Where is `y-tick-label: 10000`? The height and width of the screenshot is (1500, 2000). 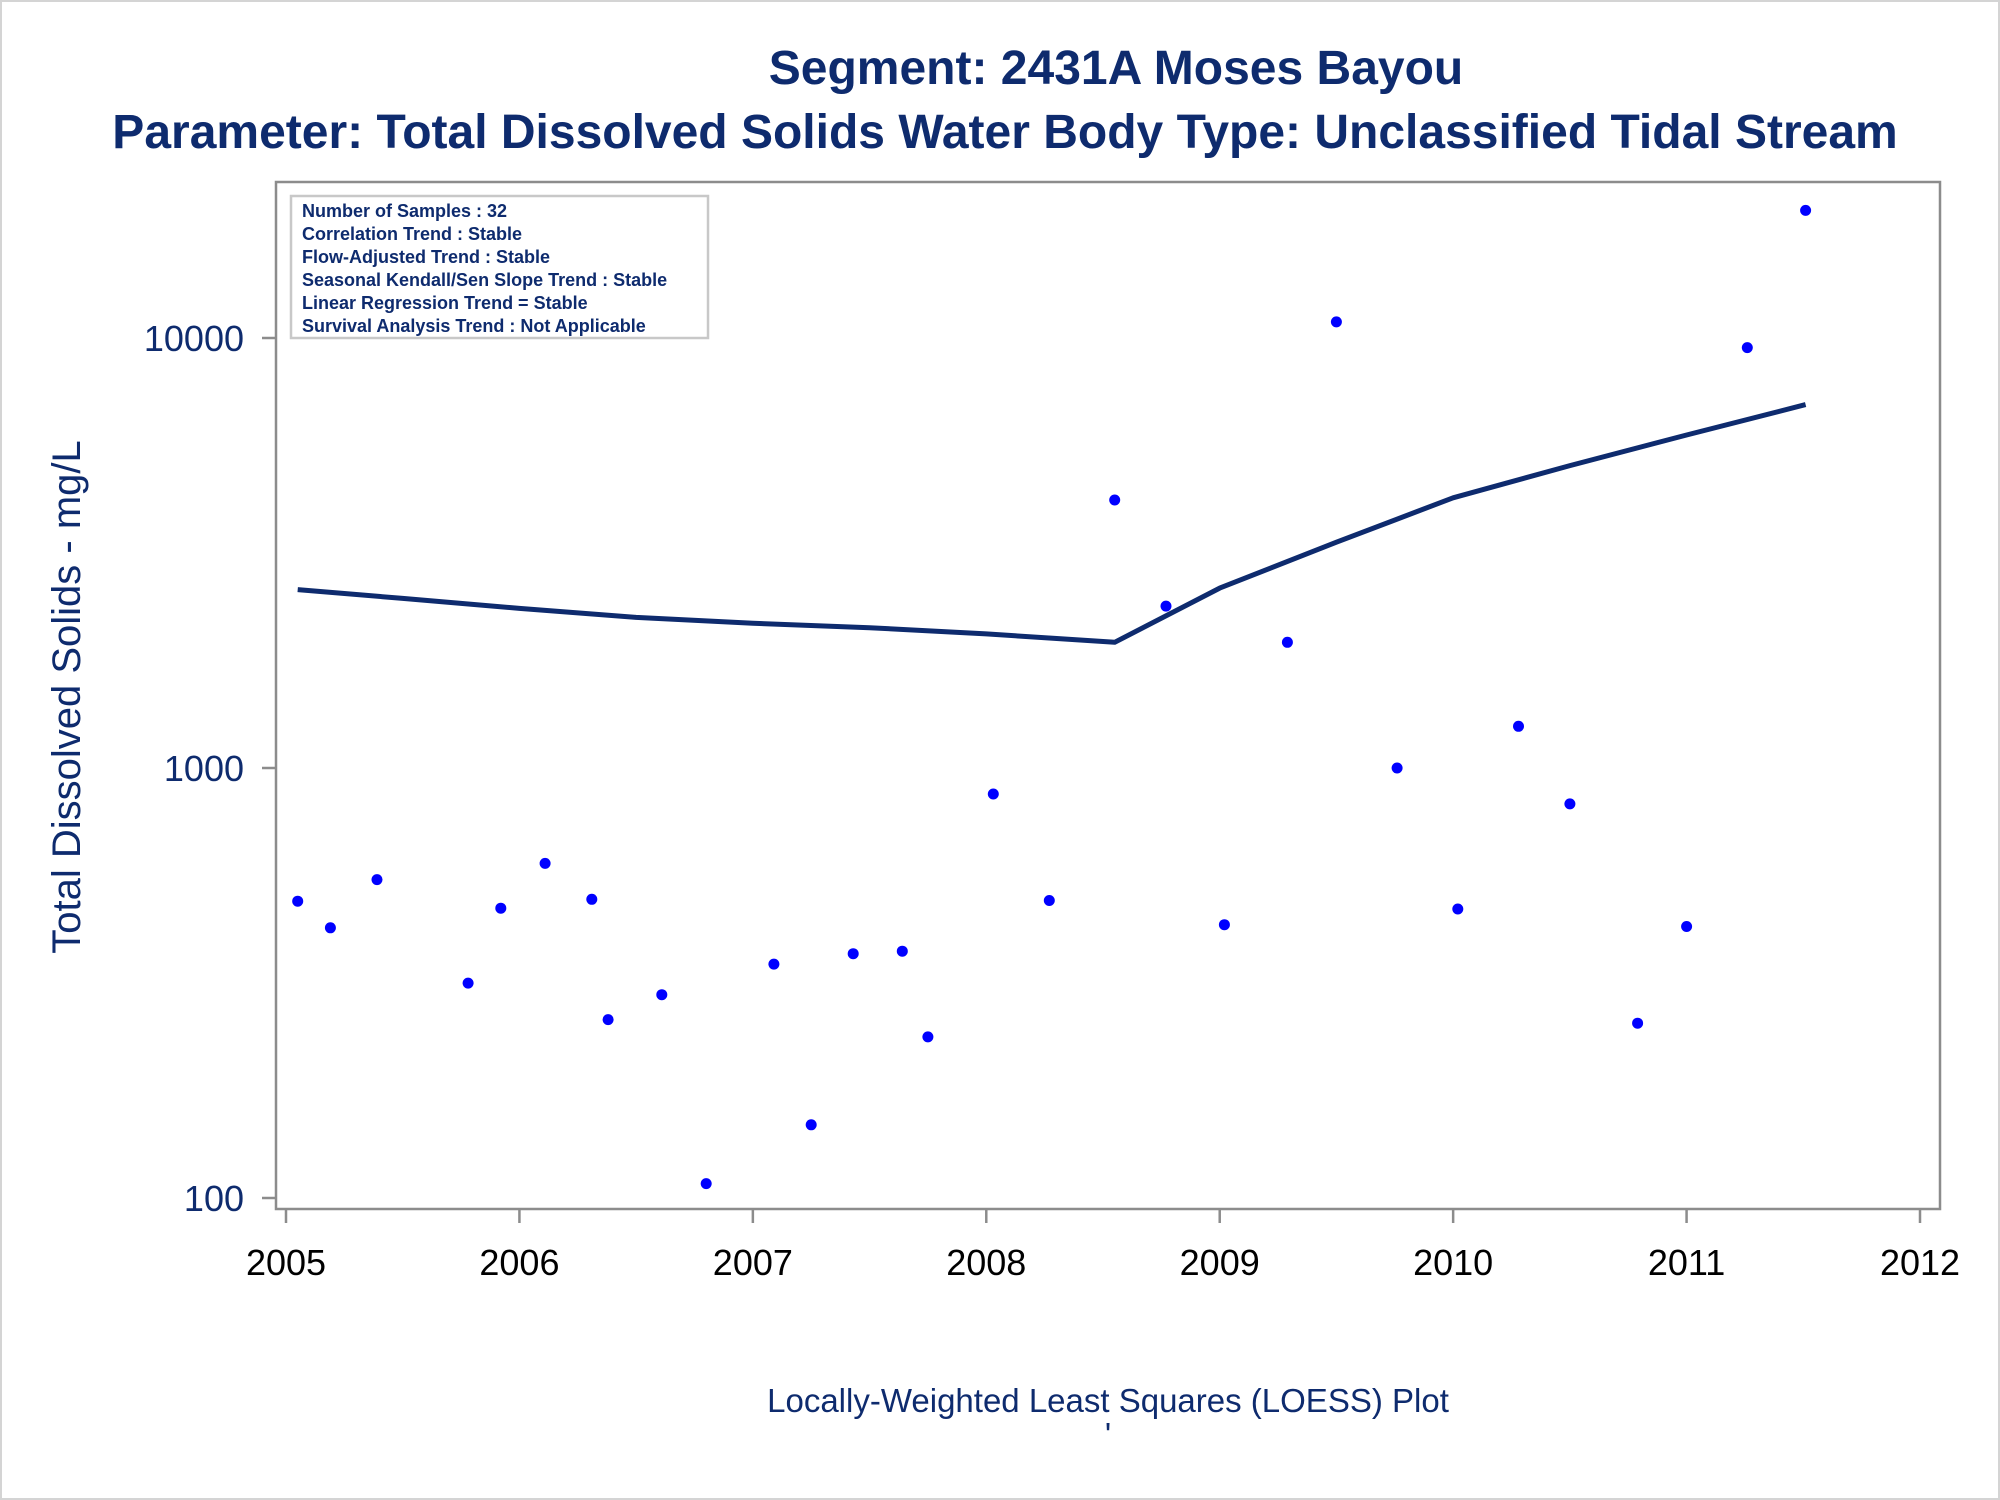
y-tick-label: 10000 is located at coordinates (194, 338).